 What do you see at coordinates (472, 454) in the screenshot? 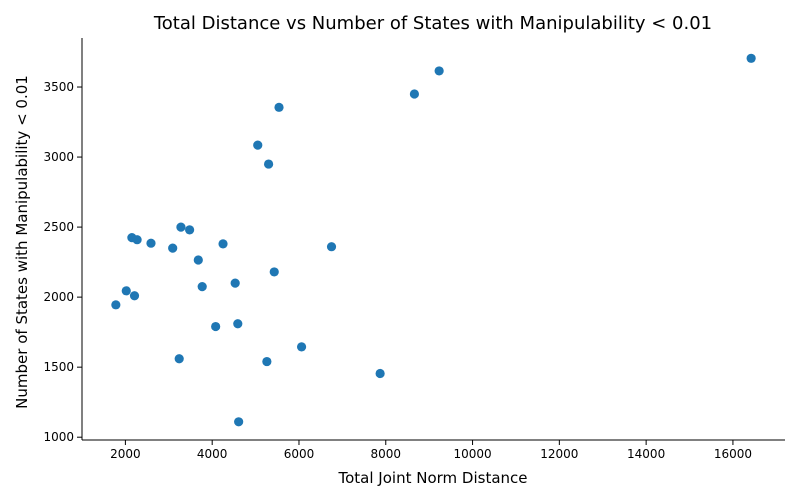
I see `x-tick-label: 10000` at bounding box center [472, 454].